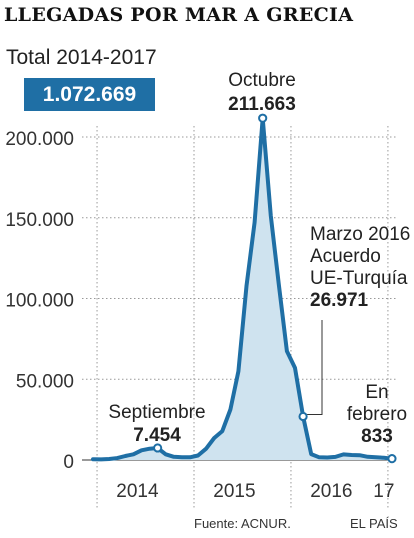  I want to click on brand-credit: EL PAÍS, so click(374, 523).